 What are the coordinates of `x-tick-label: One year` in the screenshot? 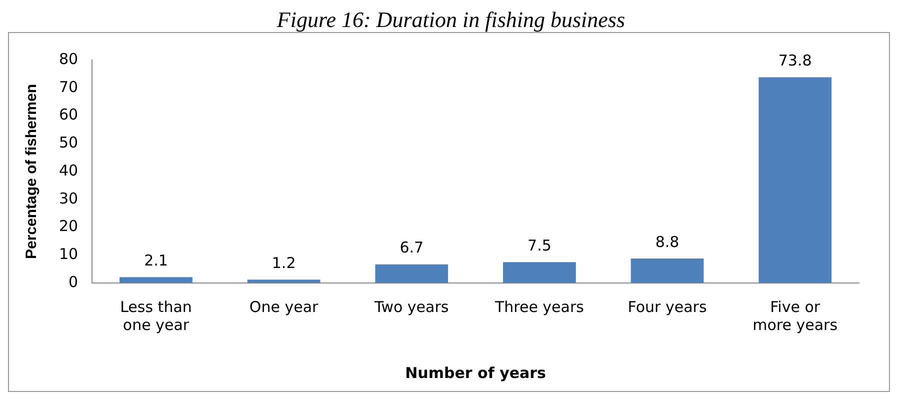 It's located at (284, 307).